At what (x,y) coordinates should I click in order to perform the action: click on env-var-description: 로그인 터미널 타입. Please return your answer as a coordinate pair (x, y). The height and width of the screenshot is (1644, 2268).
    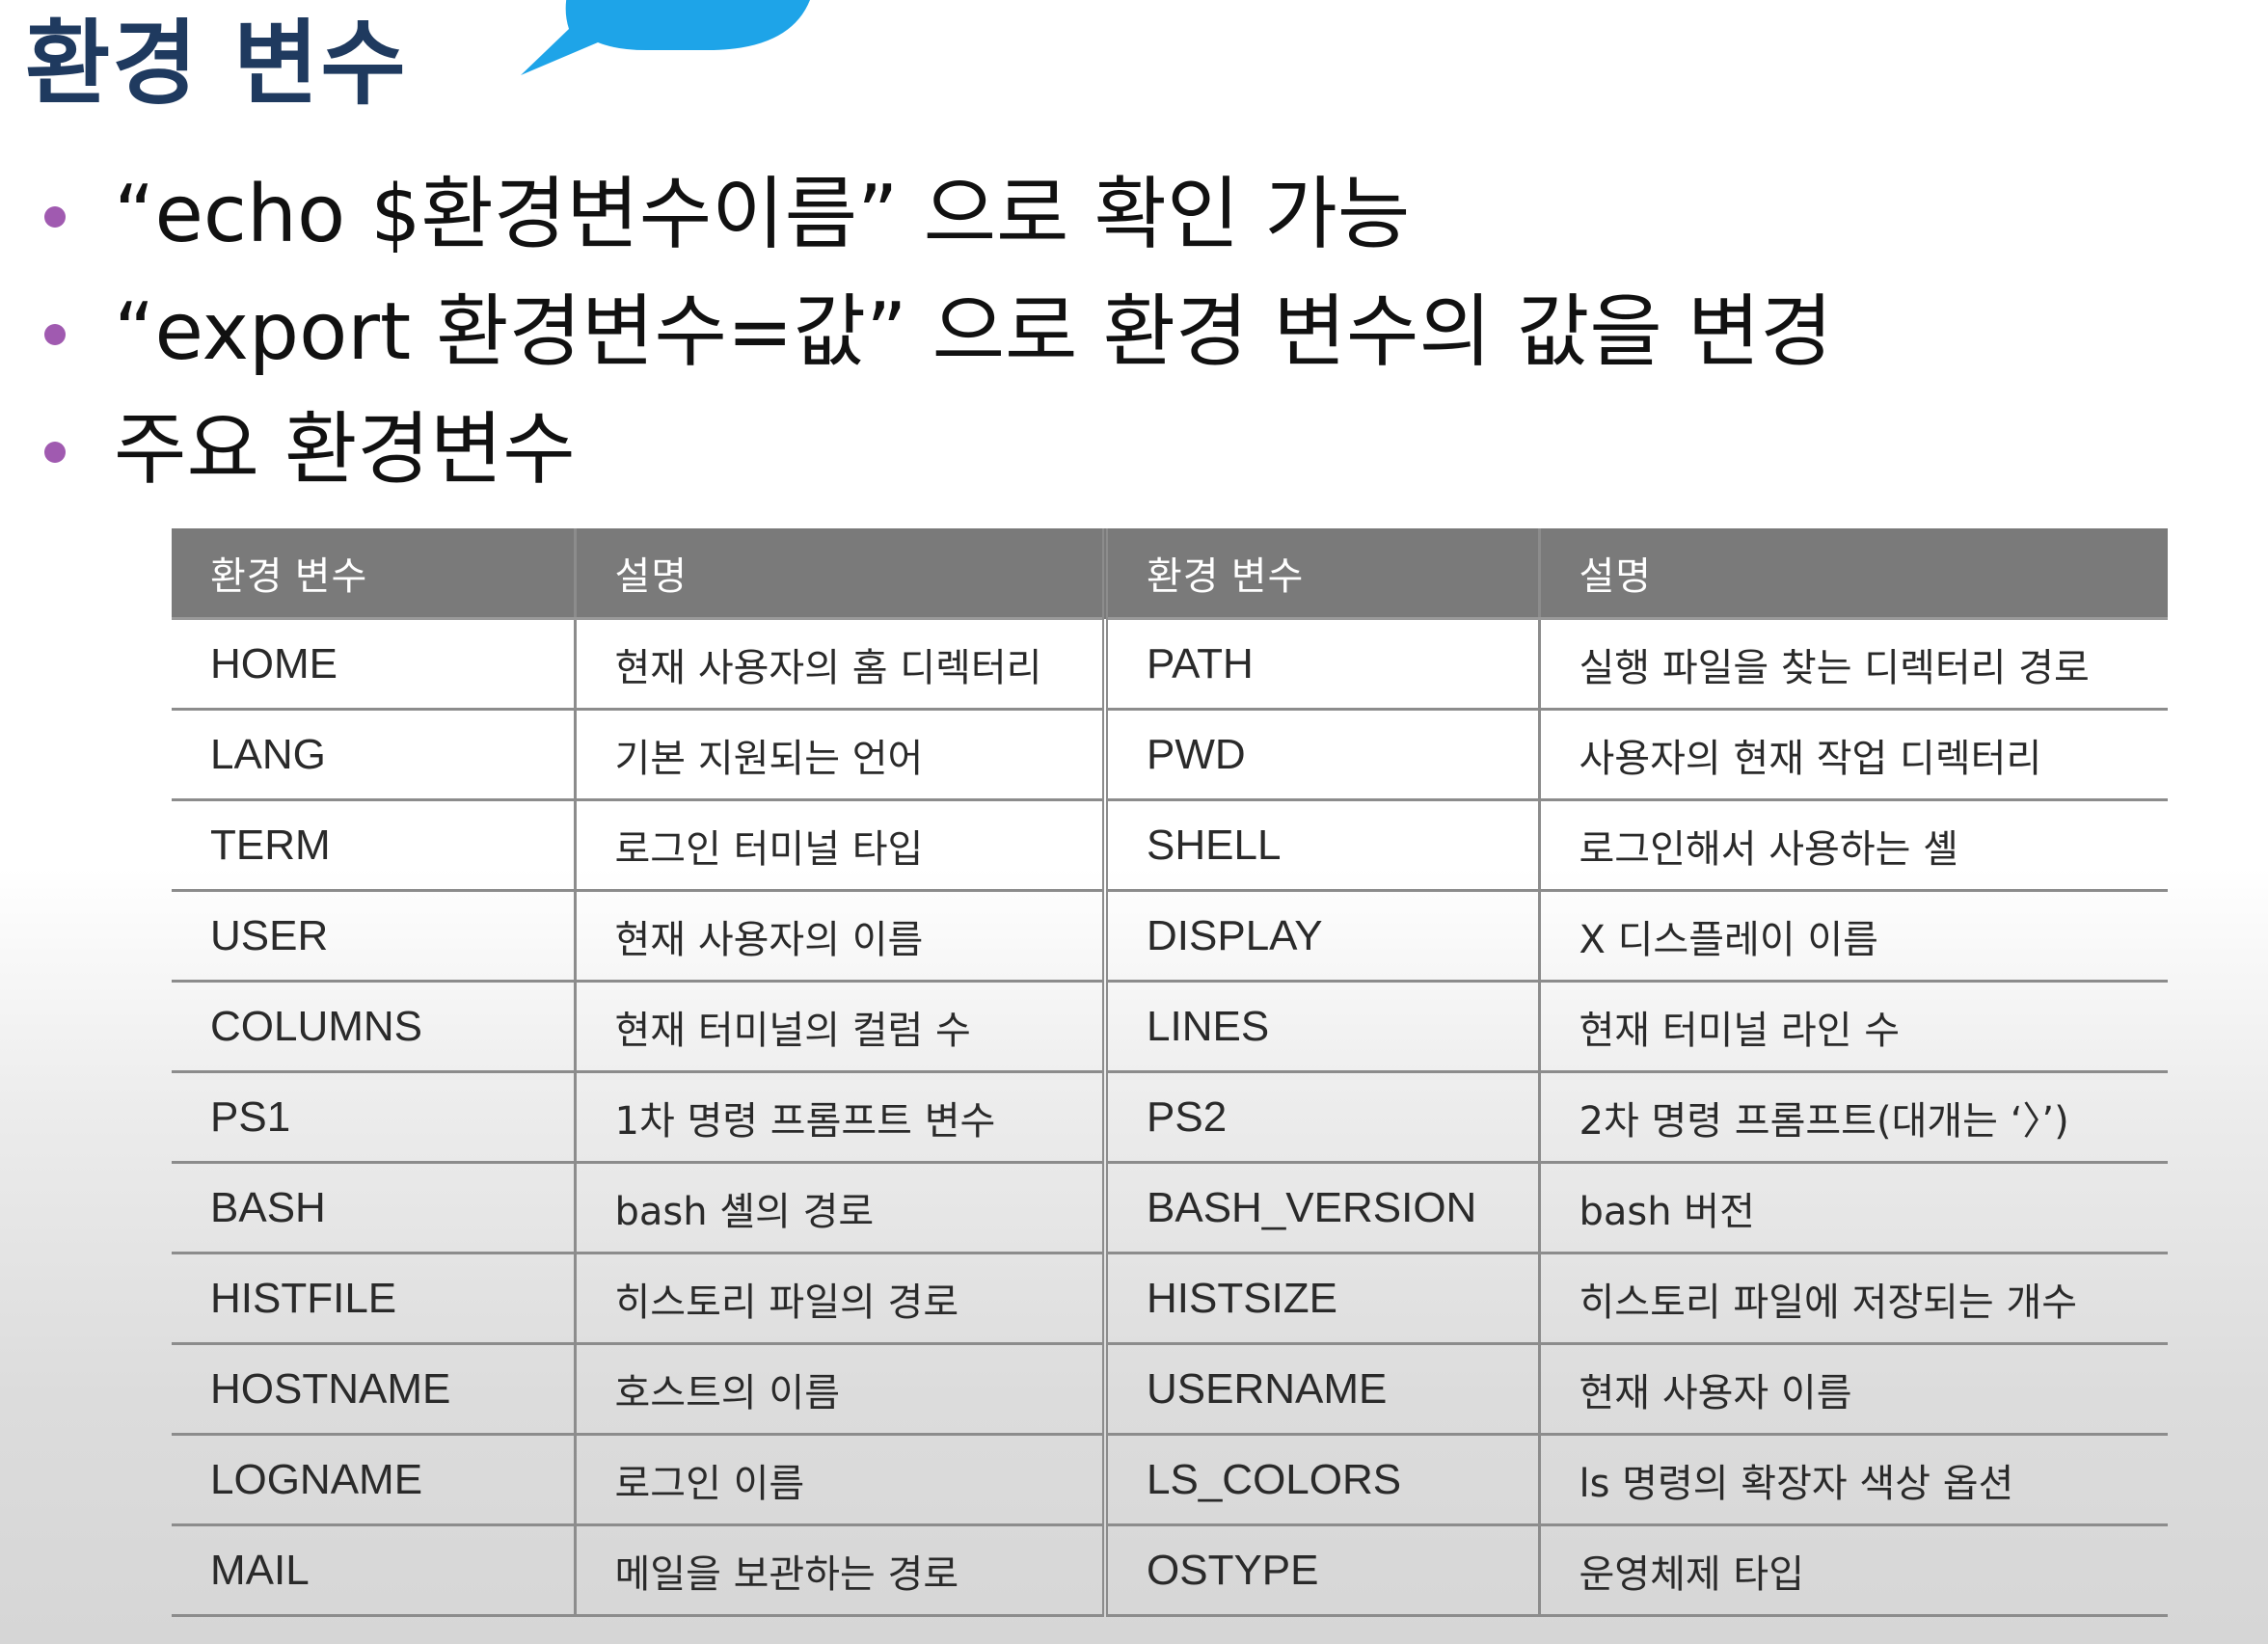
    Looking at the image, I should click on (839, 846).